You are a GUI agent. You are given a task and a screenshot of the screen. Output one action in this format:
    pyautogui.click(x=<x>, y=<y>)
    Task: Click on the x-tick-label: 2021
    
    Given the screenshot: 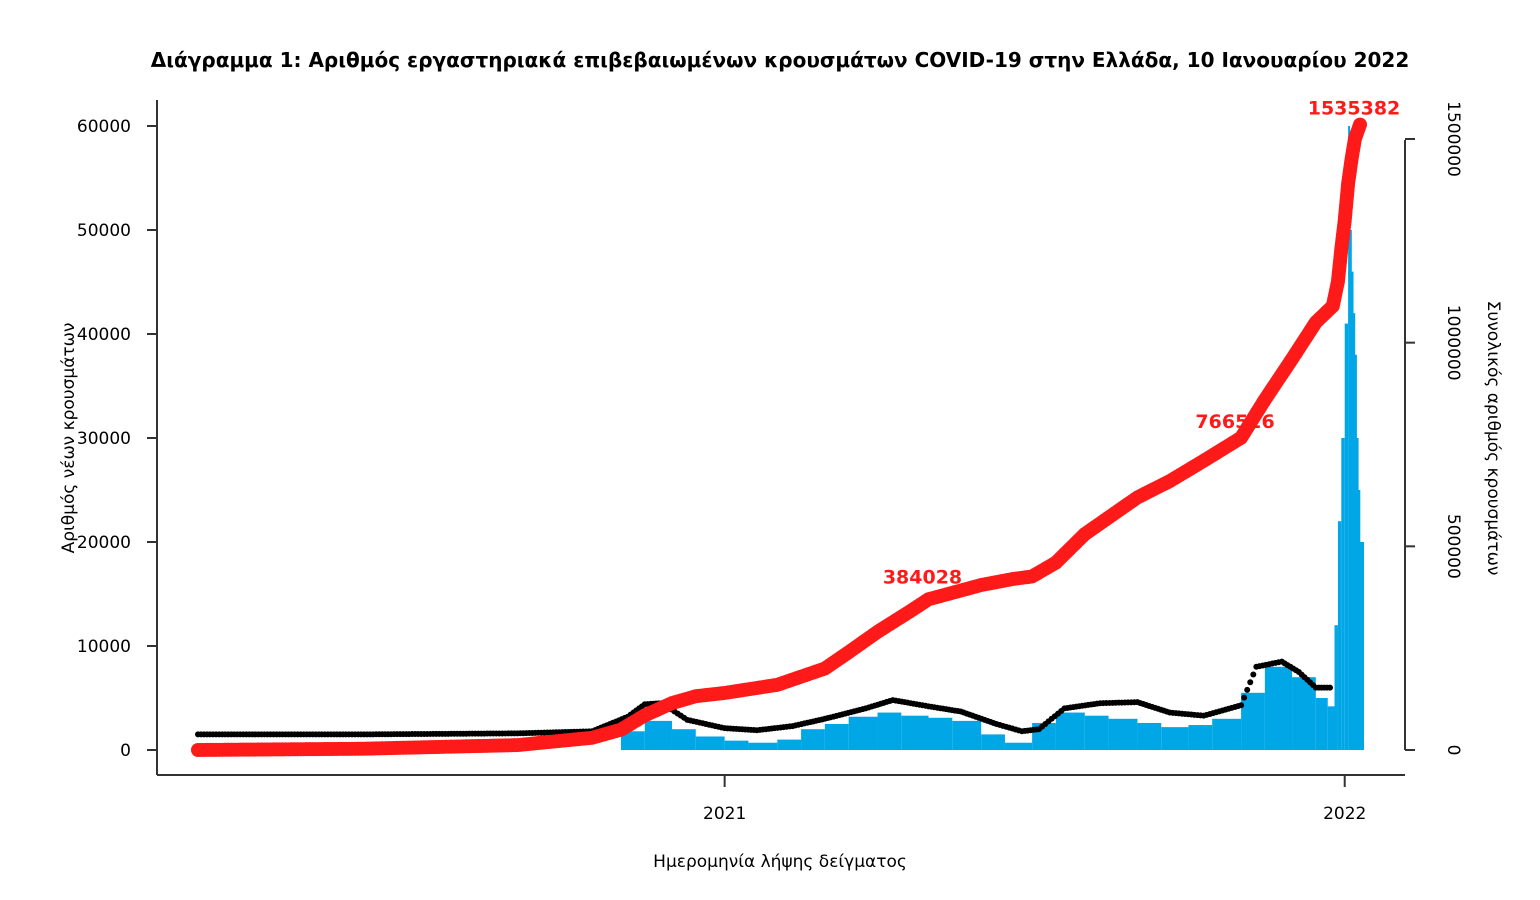 What is the action you would take?
    pyautogui.click(x=724, y=814)
    